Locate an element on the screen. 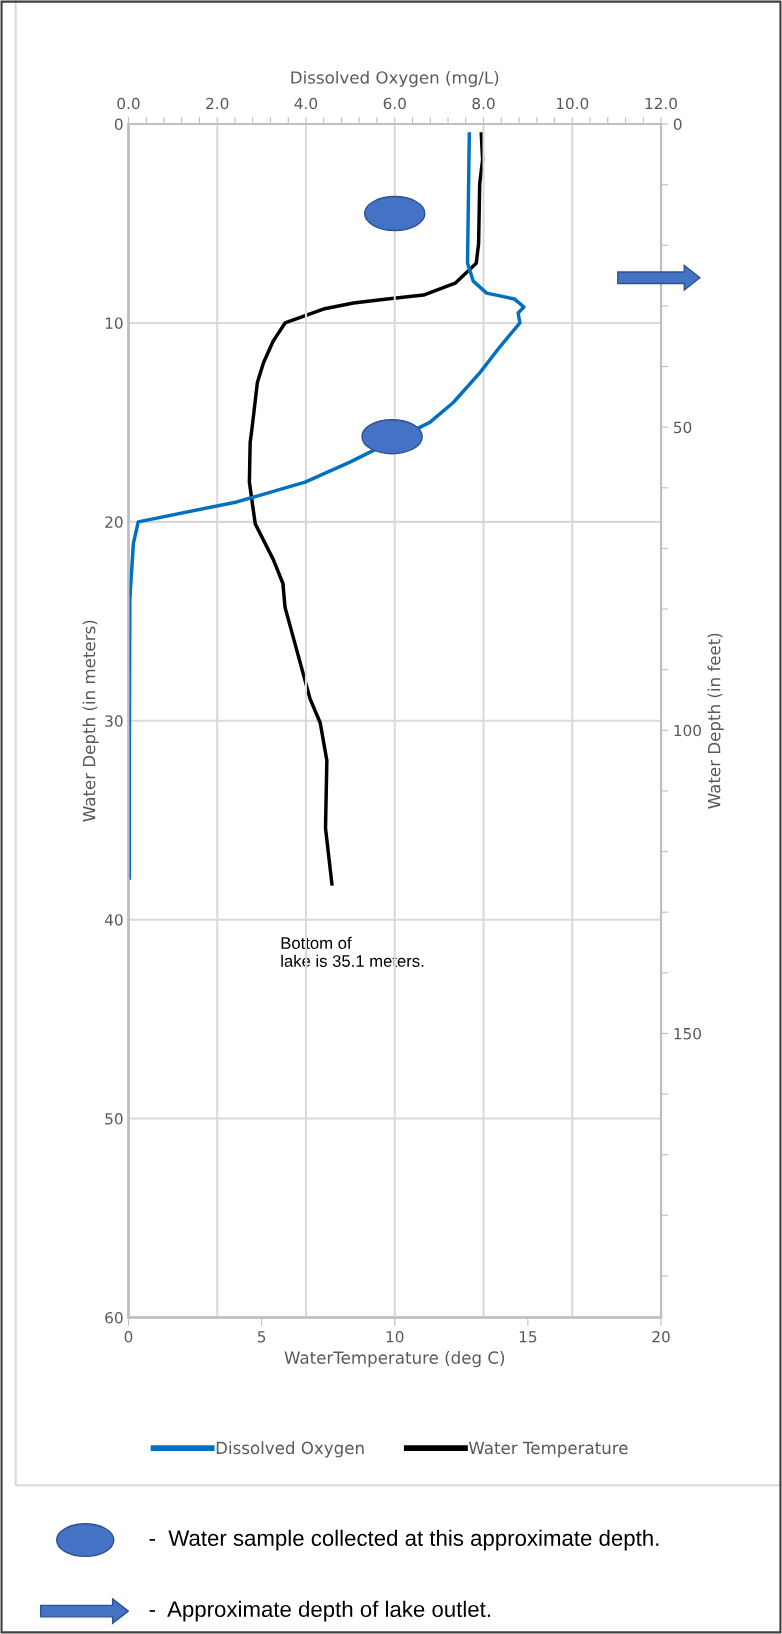 The height and width of the screenshot is (1634, 782). x-tick-label: 15 is located at coordinates (528, 1337).